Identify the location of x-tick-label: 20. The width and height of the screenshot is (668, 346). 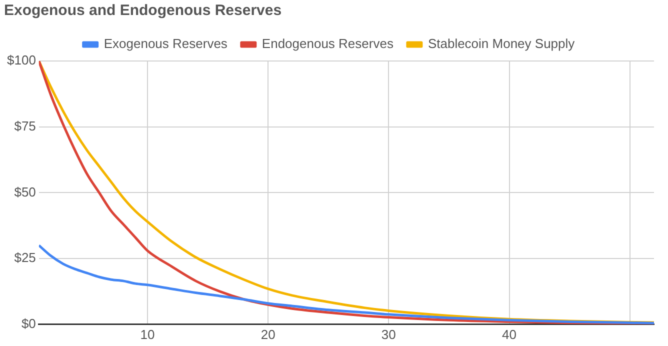
(268, 334).